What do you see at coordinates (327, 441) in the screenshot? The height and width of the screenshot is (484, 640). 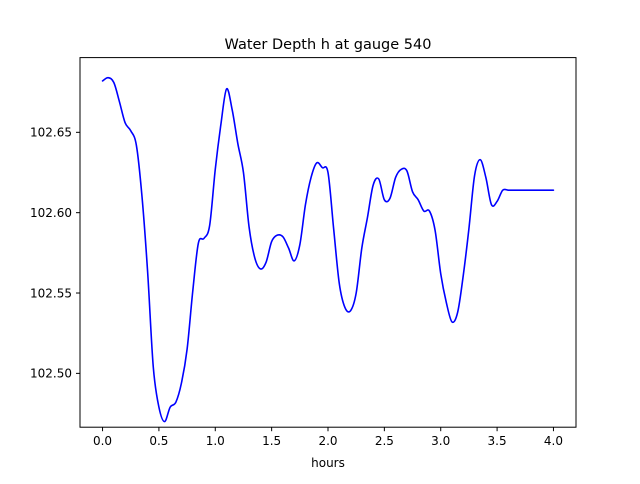 I see `x-tick-label: 2.0` at bounding box center [327, 441].